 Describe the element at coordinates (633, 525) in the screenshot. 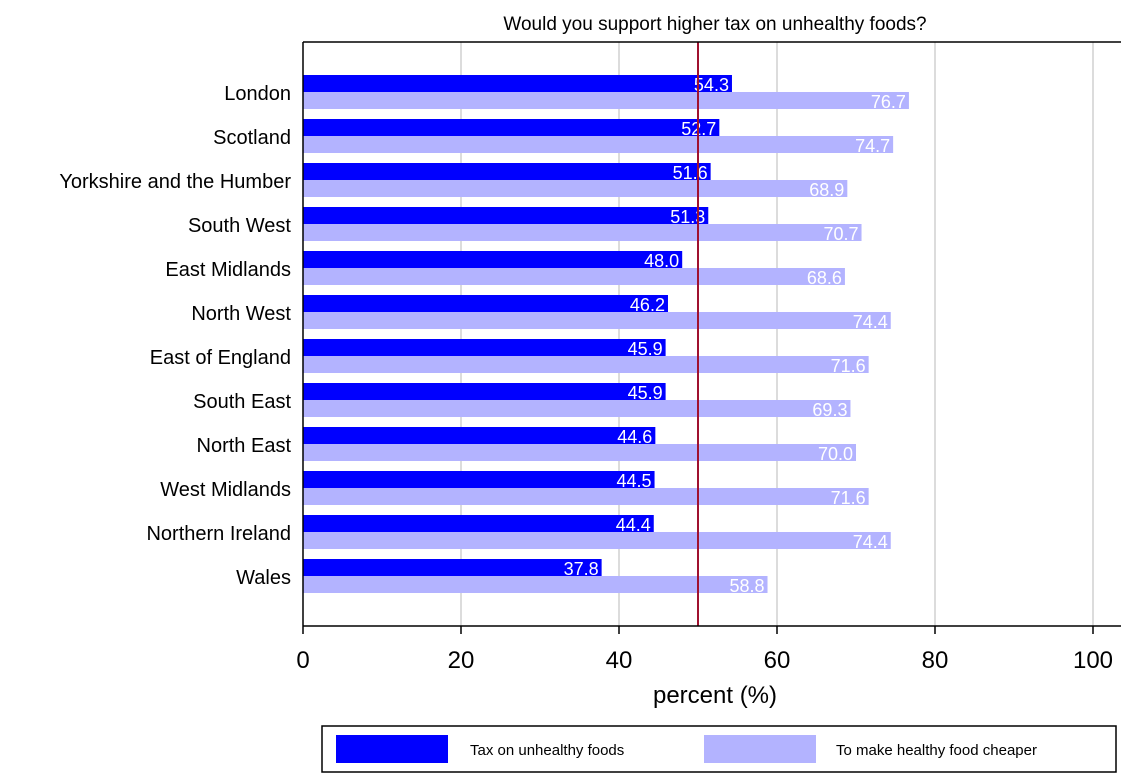

I see `value-label: 44.4` at that location.